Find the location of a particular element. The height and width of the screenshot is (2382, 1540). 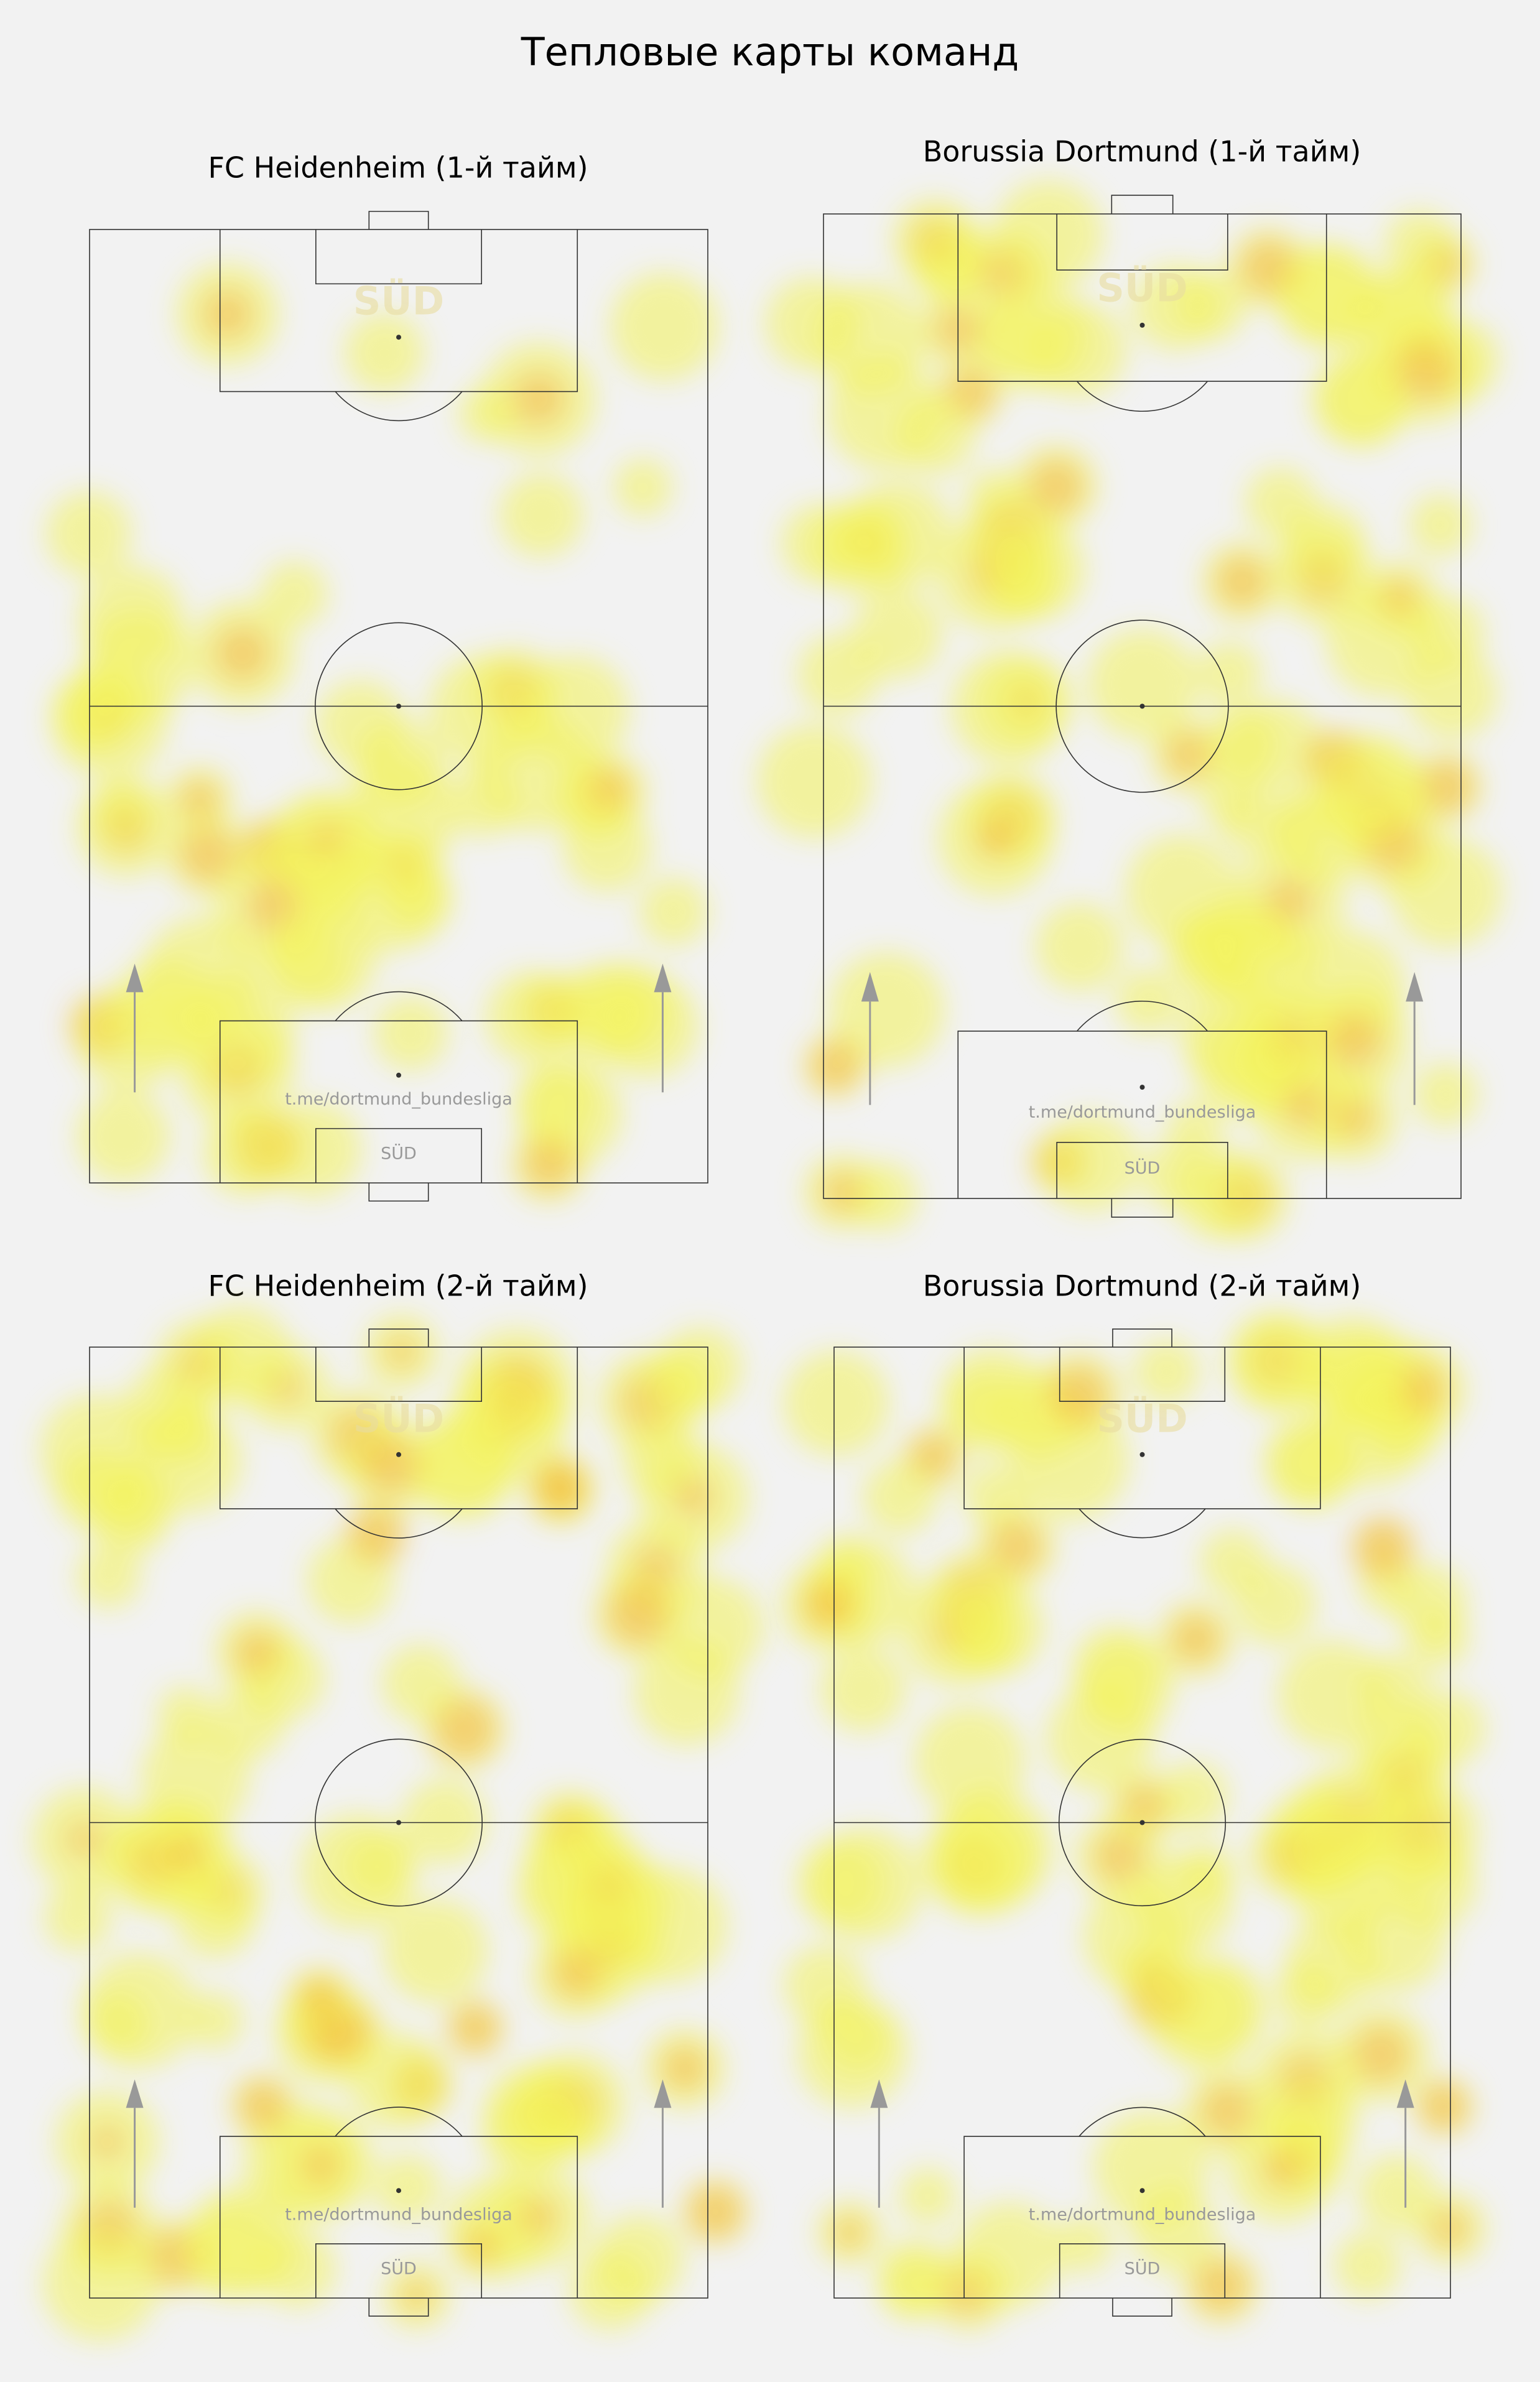

panel-title: Borussia Dortmund (1-й тайм) is located at coordinates (1142, 152).